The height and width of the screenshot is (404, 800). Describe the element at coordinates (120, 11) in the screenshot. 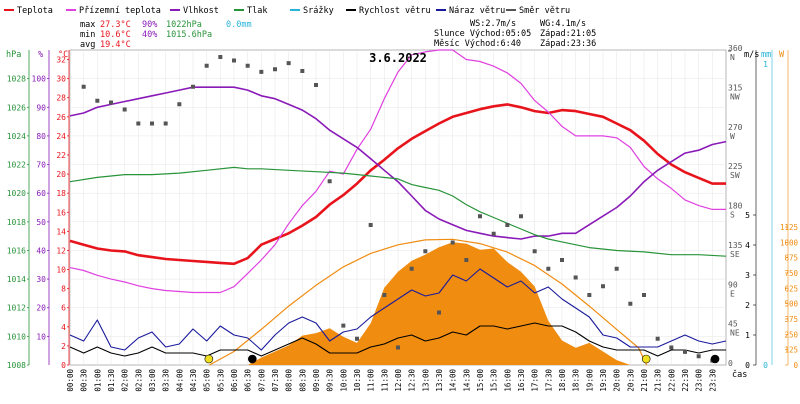

I see `legend-label: Přízemní teplota` at that location.